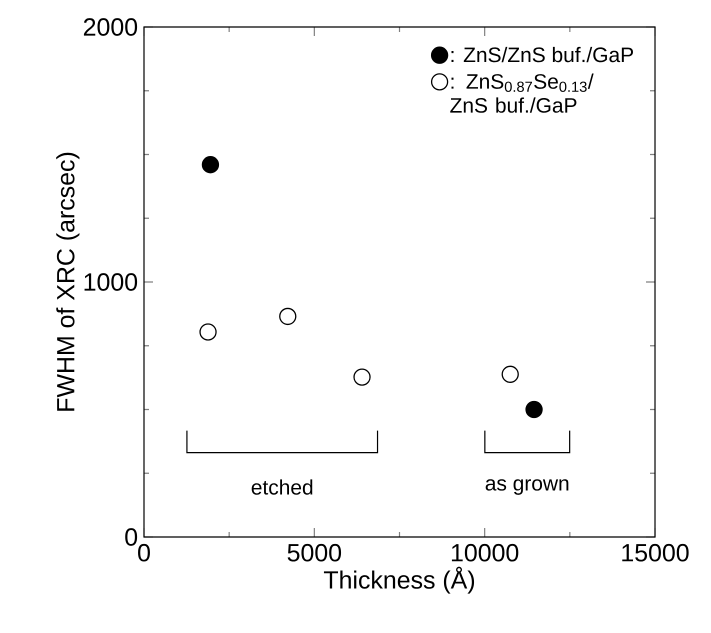 This screenshot has width=711, height=633. Describe the element at coordinates (485, 553) in the screenshot. I see `x-tick-label: 10000` at that location.